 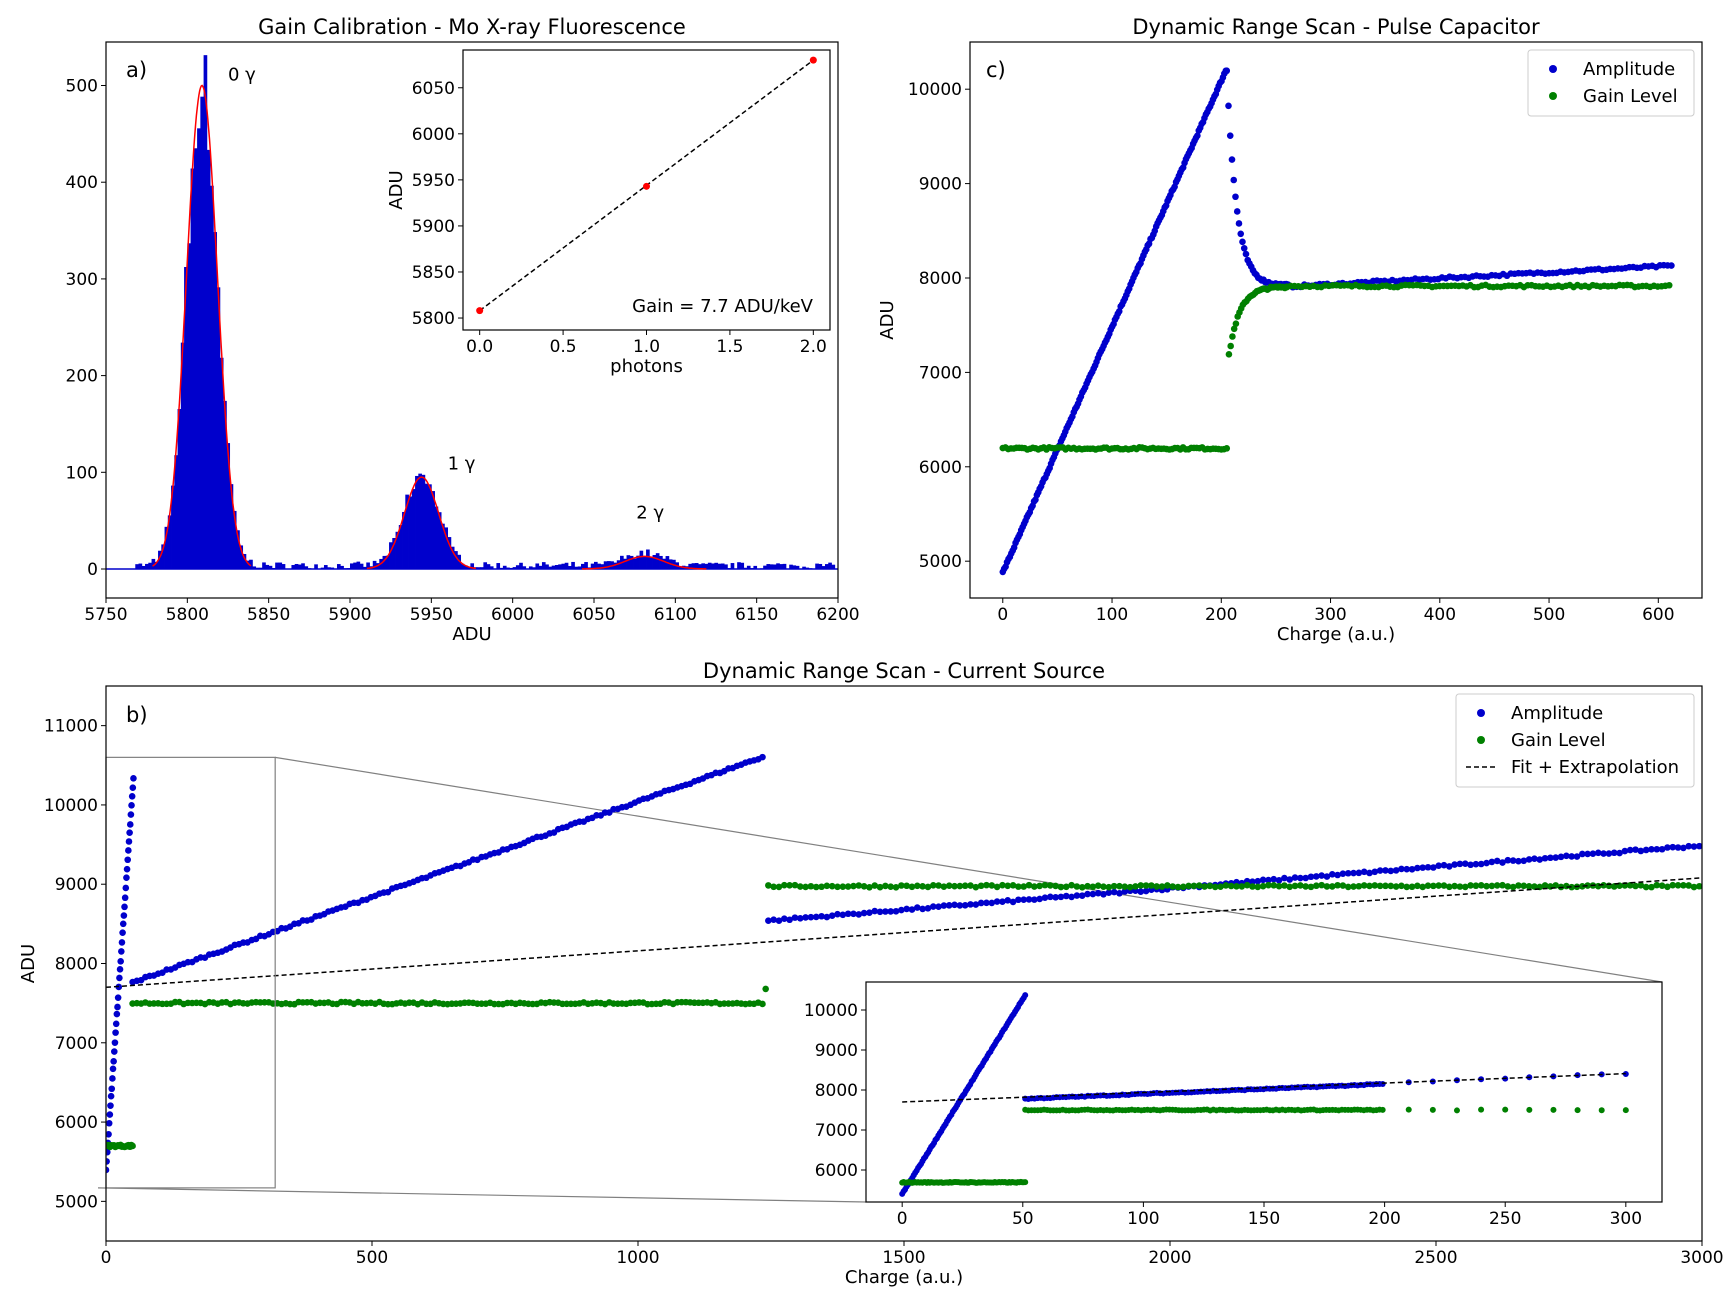 I want to click on panel-b-xtick-label: 0, so click(x=106, y=1258).